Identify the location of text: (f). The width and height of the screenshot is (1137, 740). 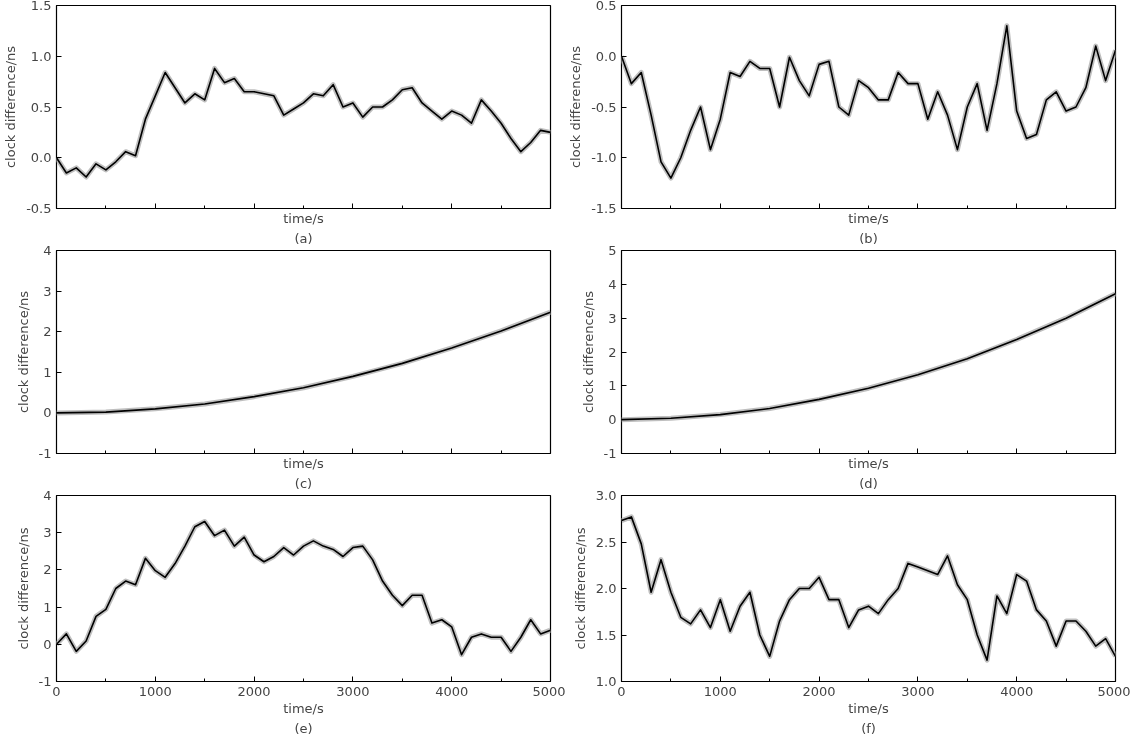
(868, 728).